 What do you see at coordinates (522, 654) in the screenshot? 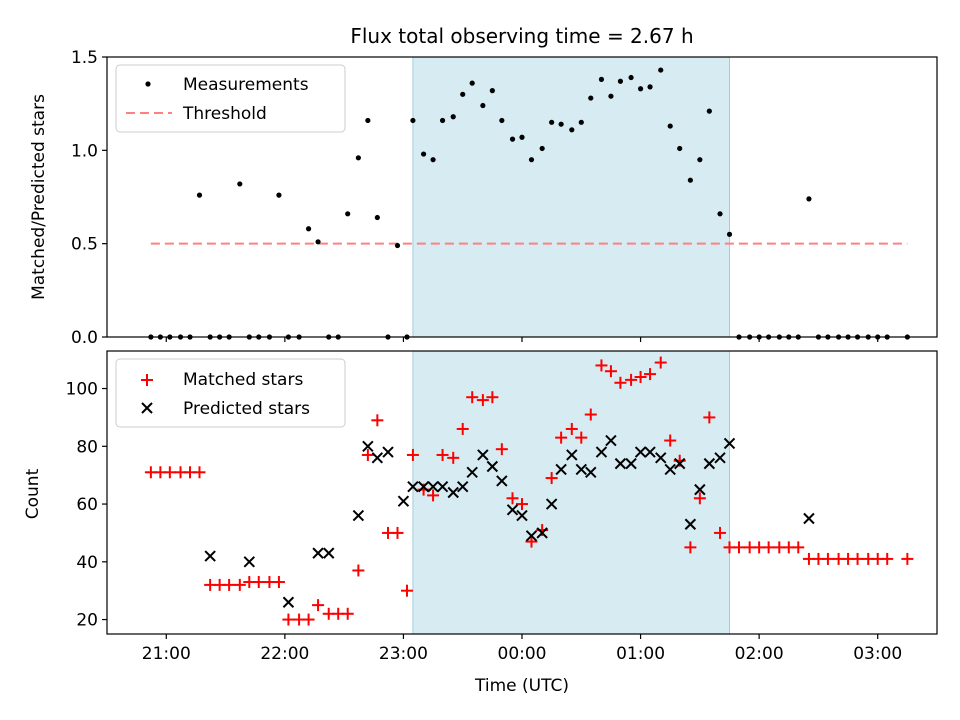
I see `x-tick-label: 00:00` at bounding box center [522, 654].